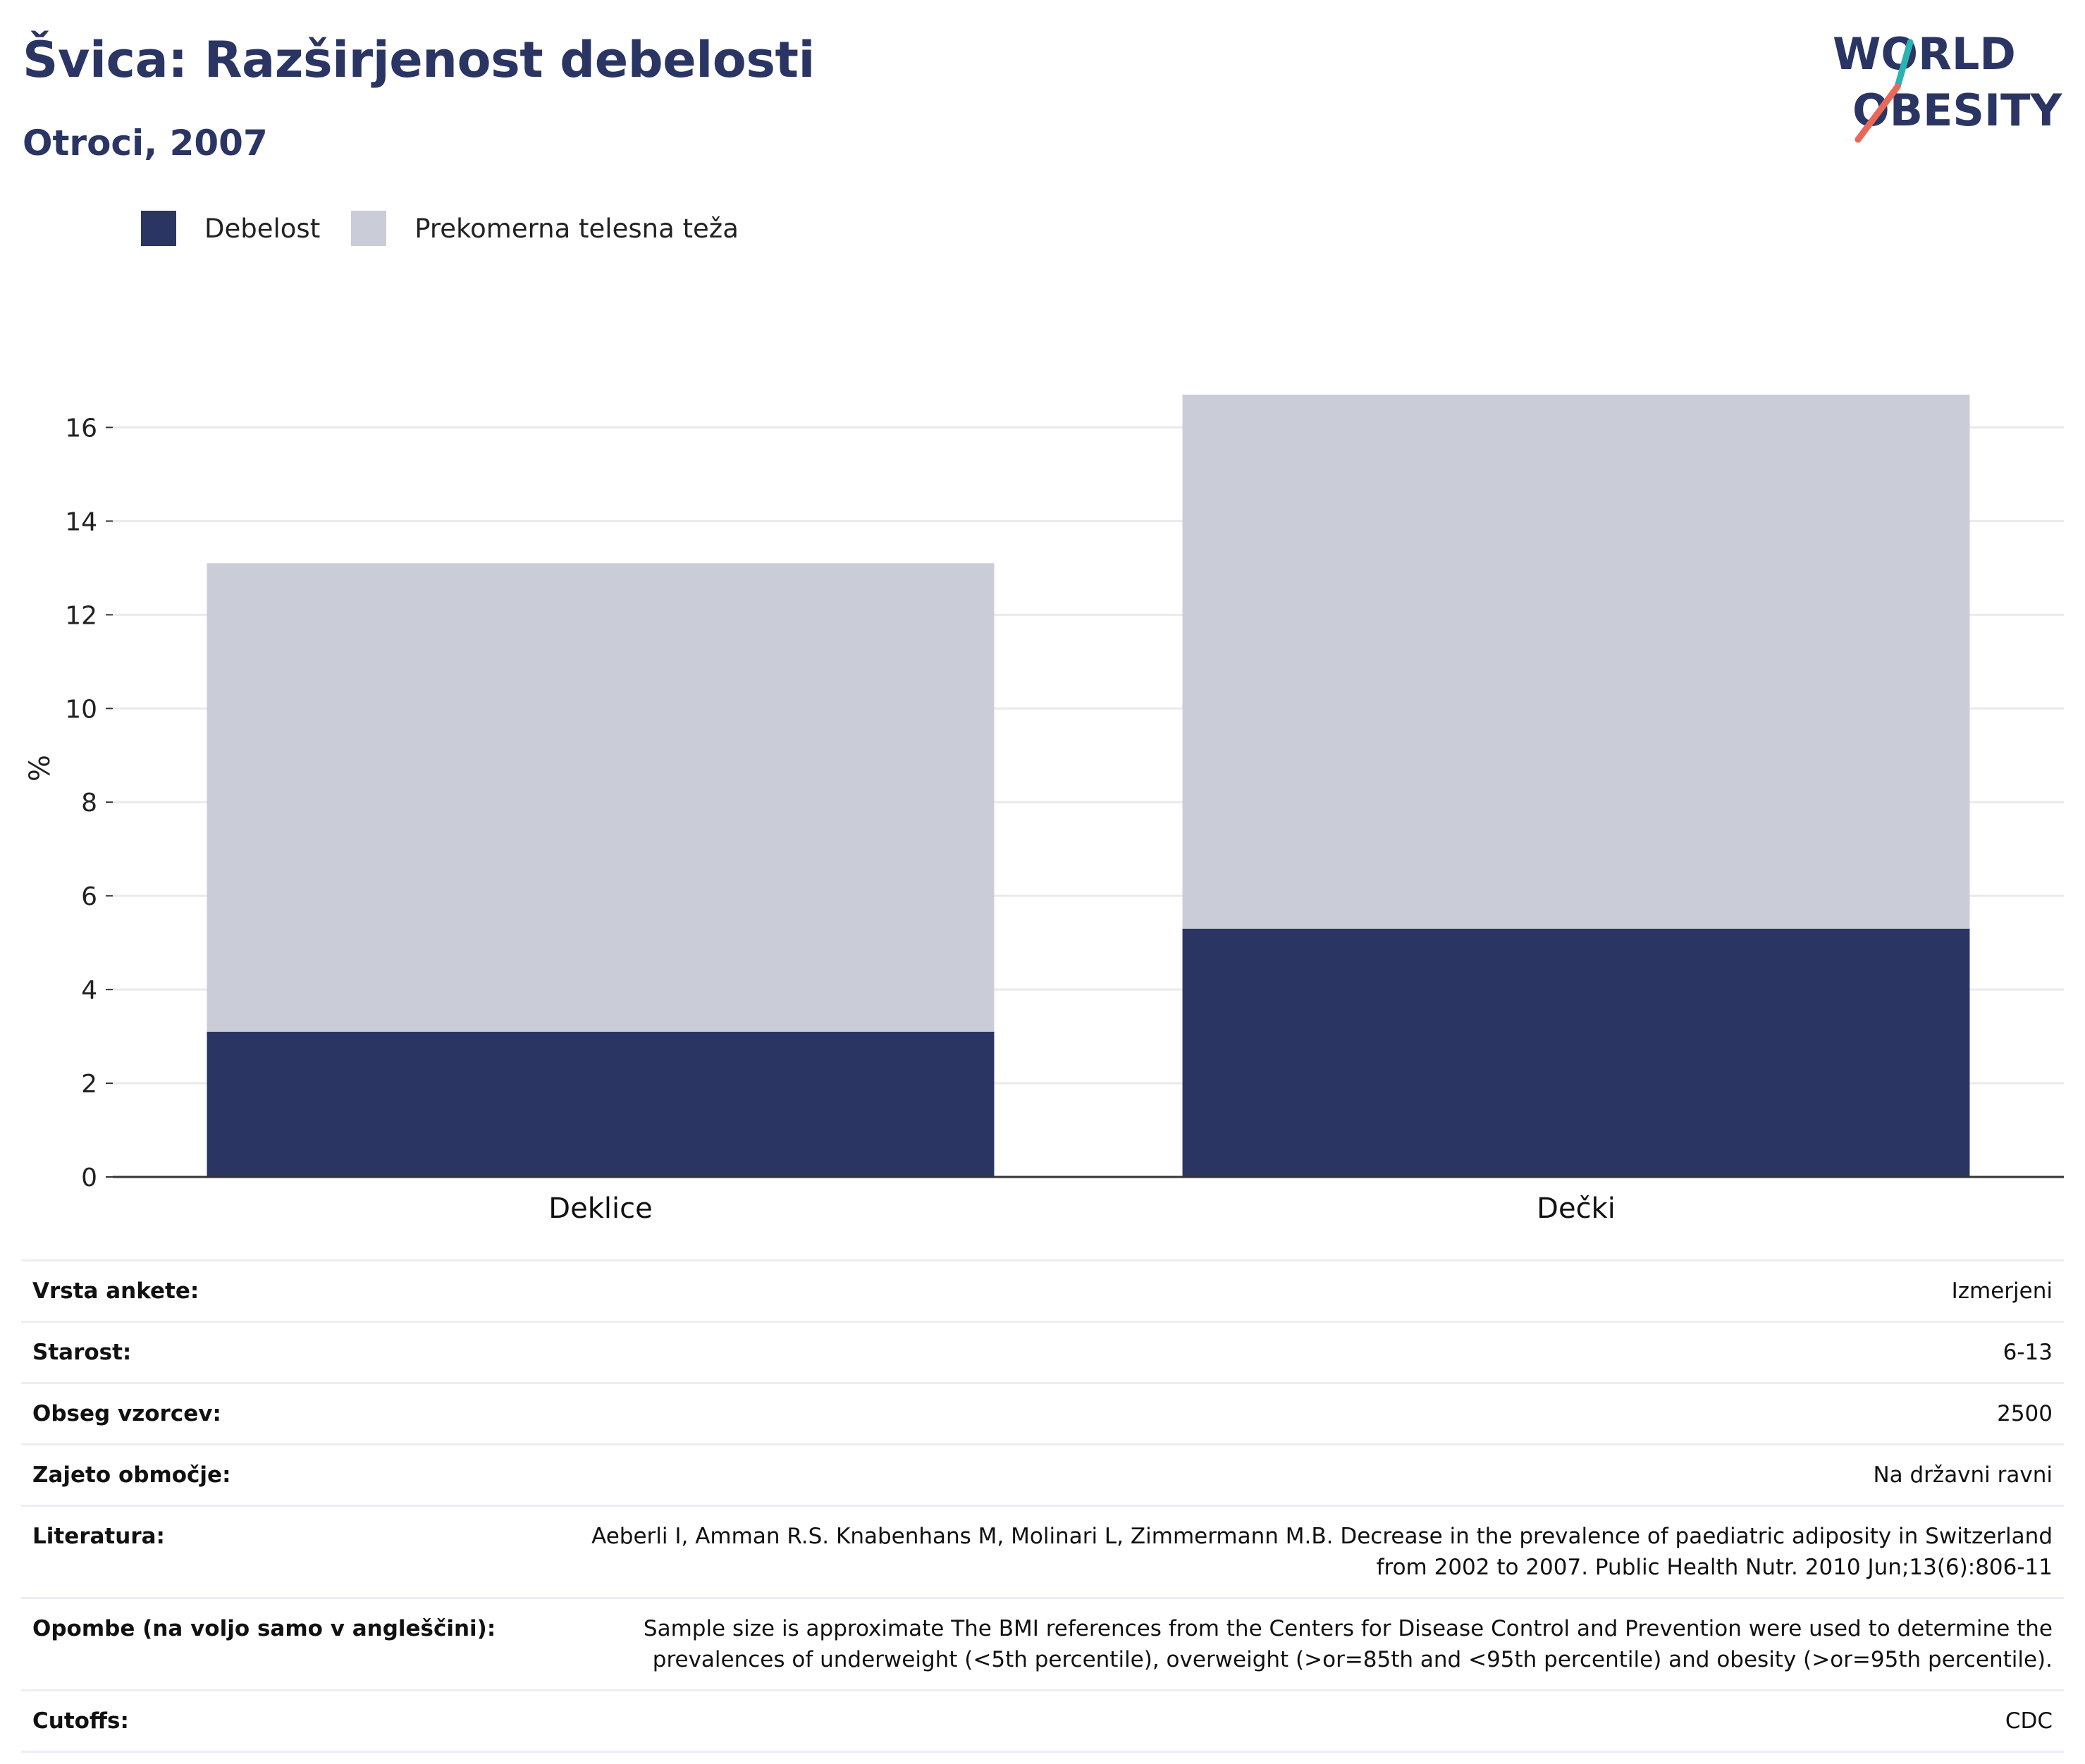 The height and width of the screenshot is (1764, 2085). I want to click on info-label: Literatura:, so click(98, 1536).